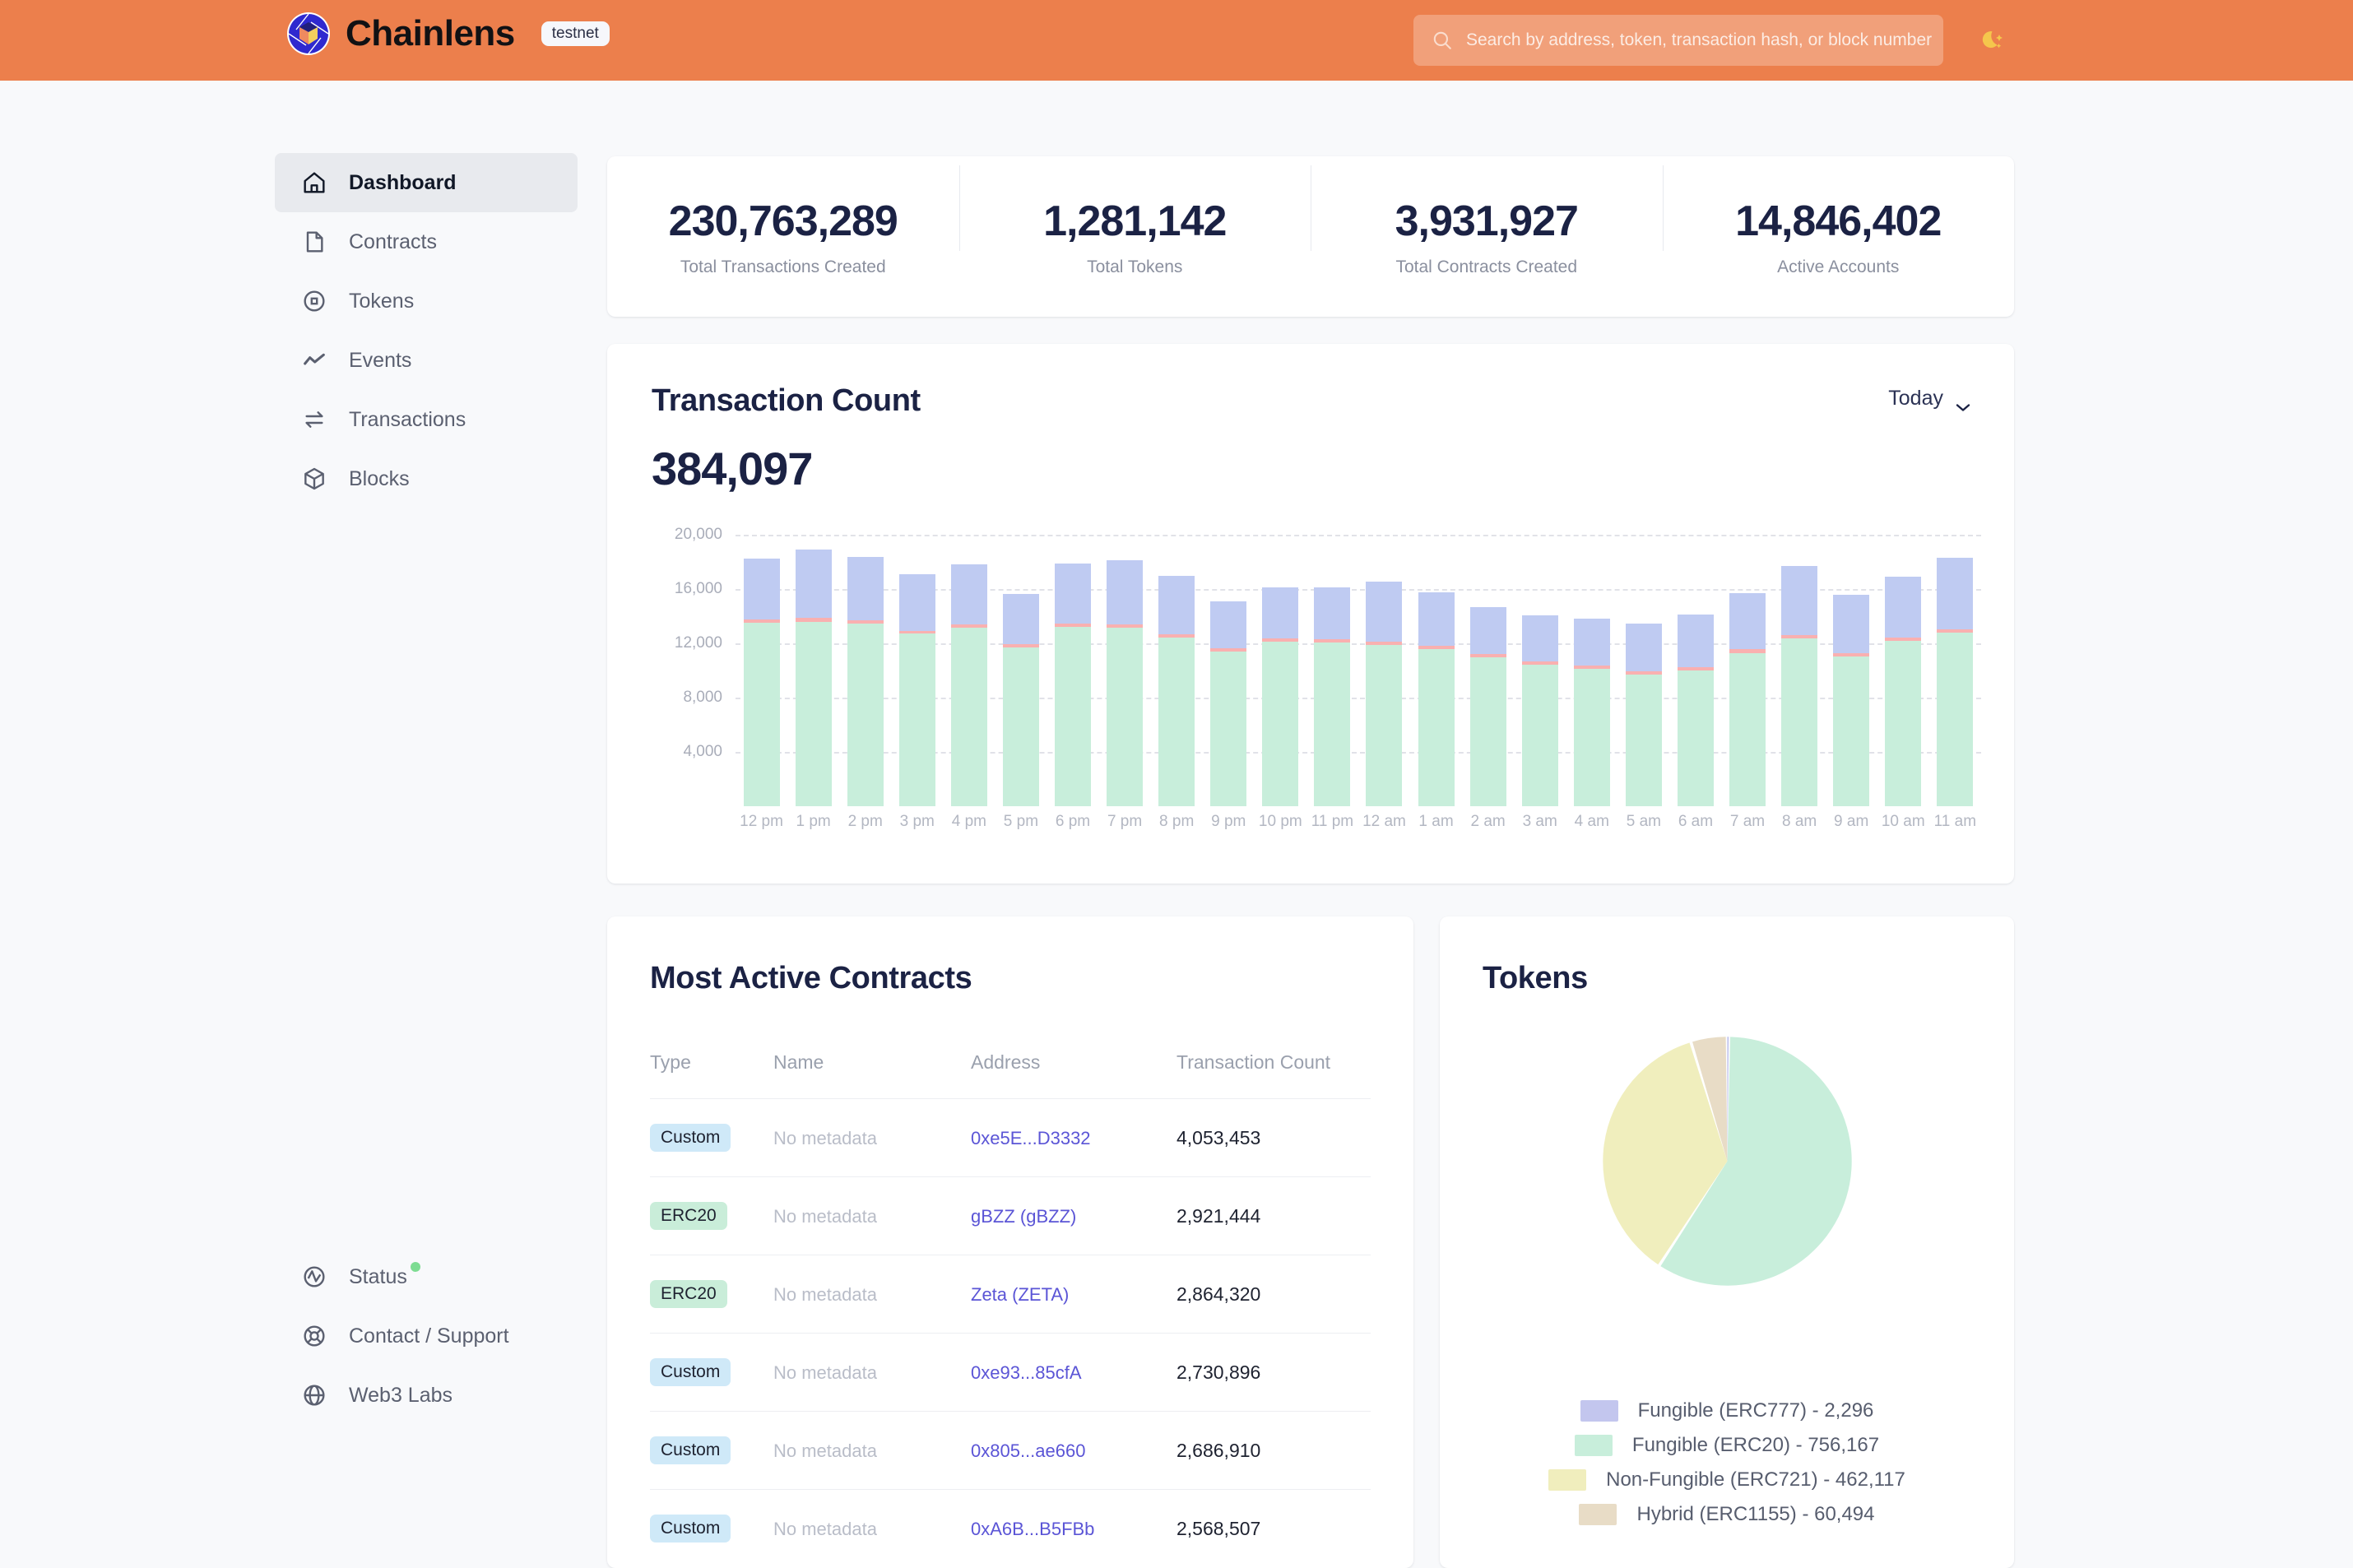 This screenshot has width=2353, height=1568. I want to click on table-row: Custom No metadata 0xA6B...B5FBb 2,568,507, so click(1010, 1528).